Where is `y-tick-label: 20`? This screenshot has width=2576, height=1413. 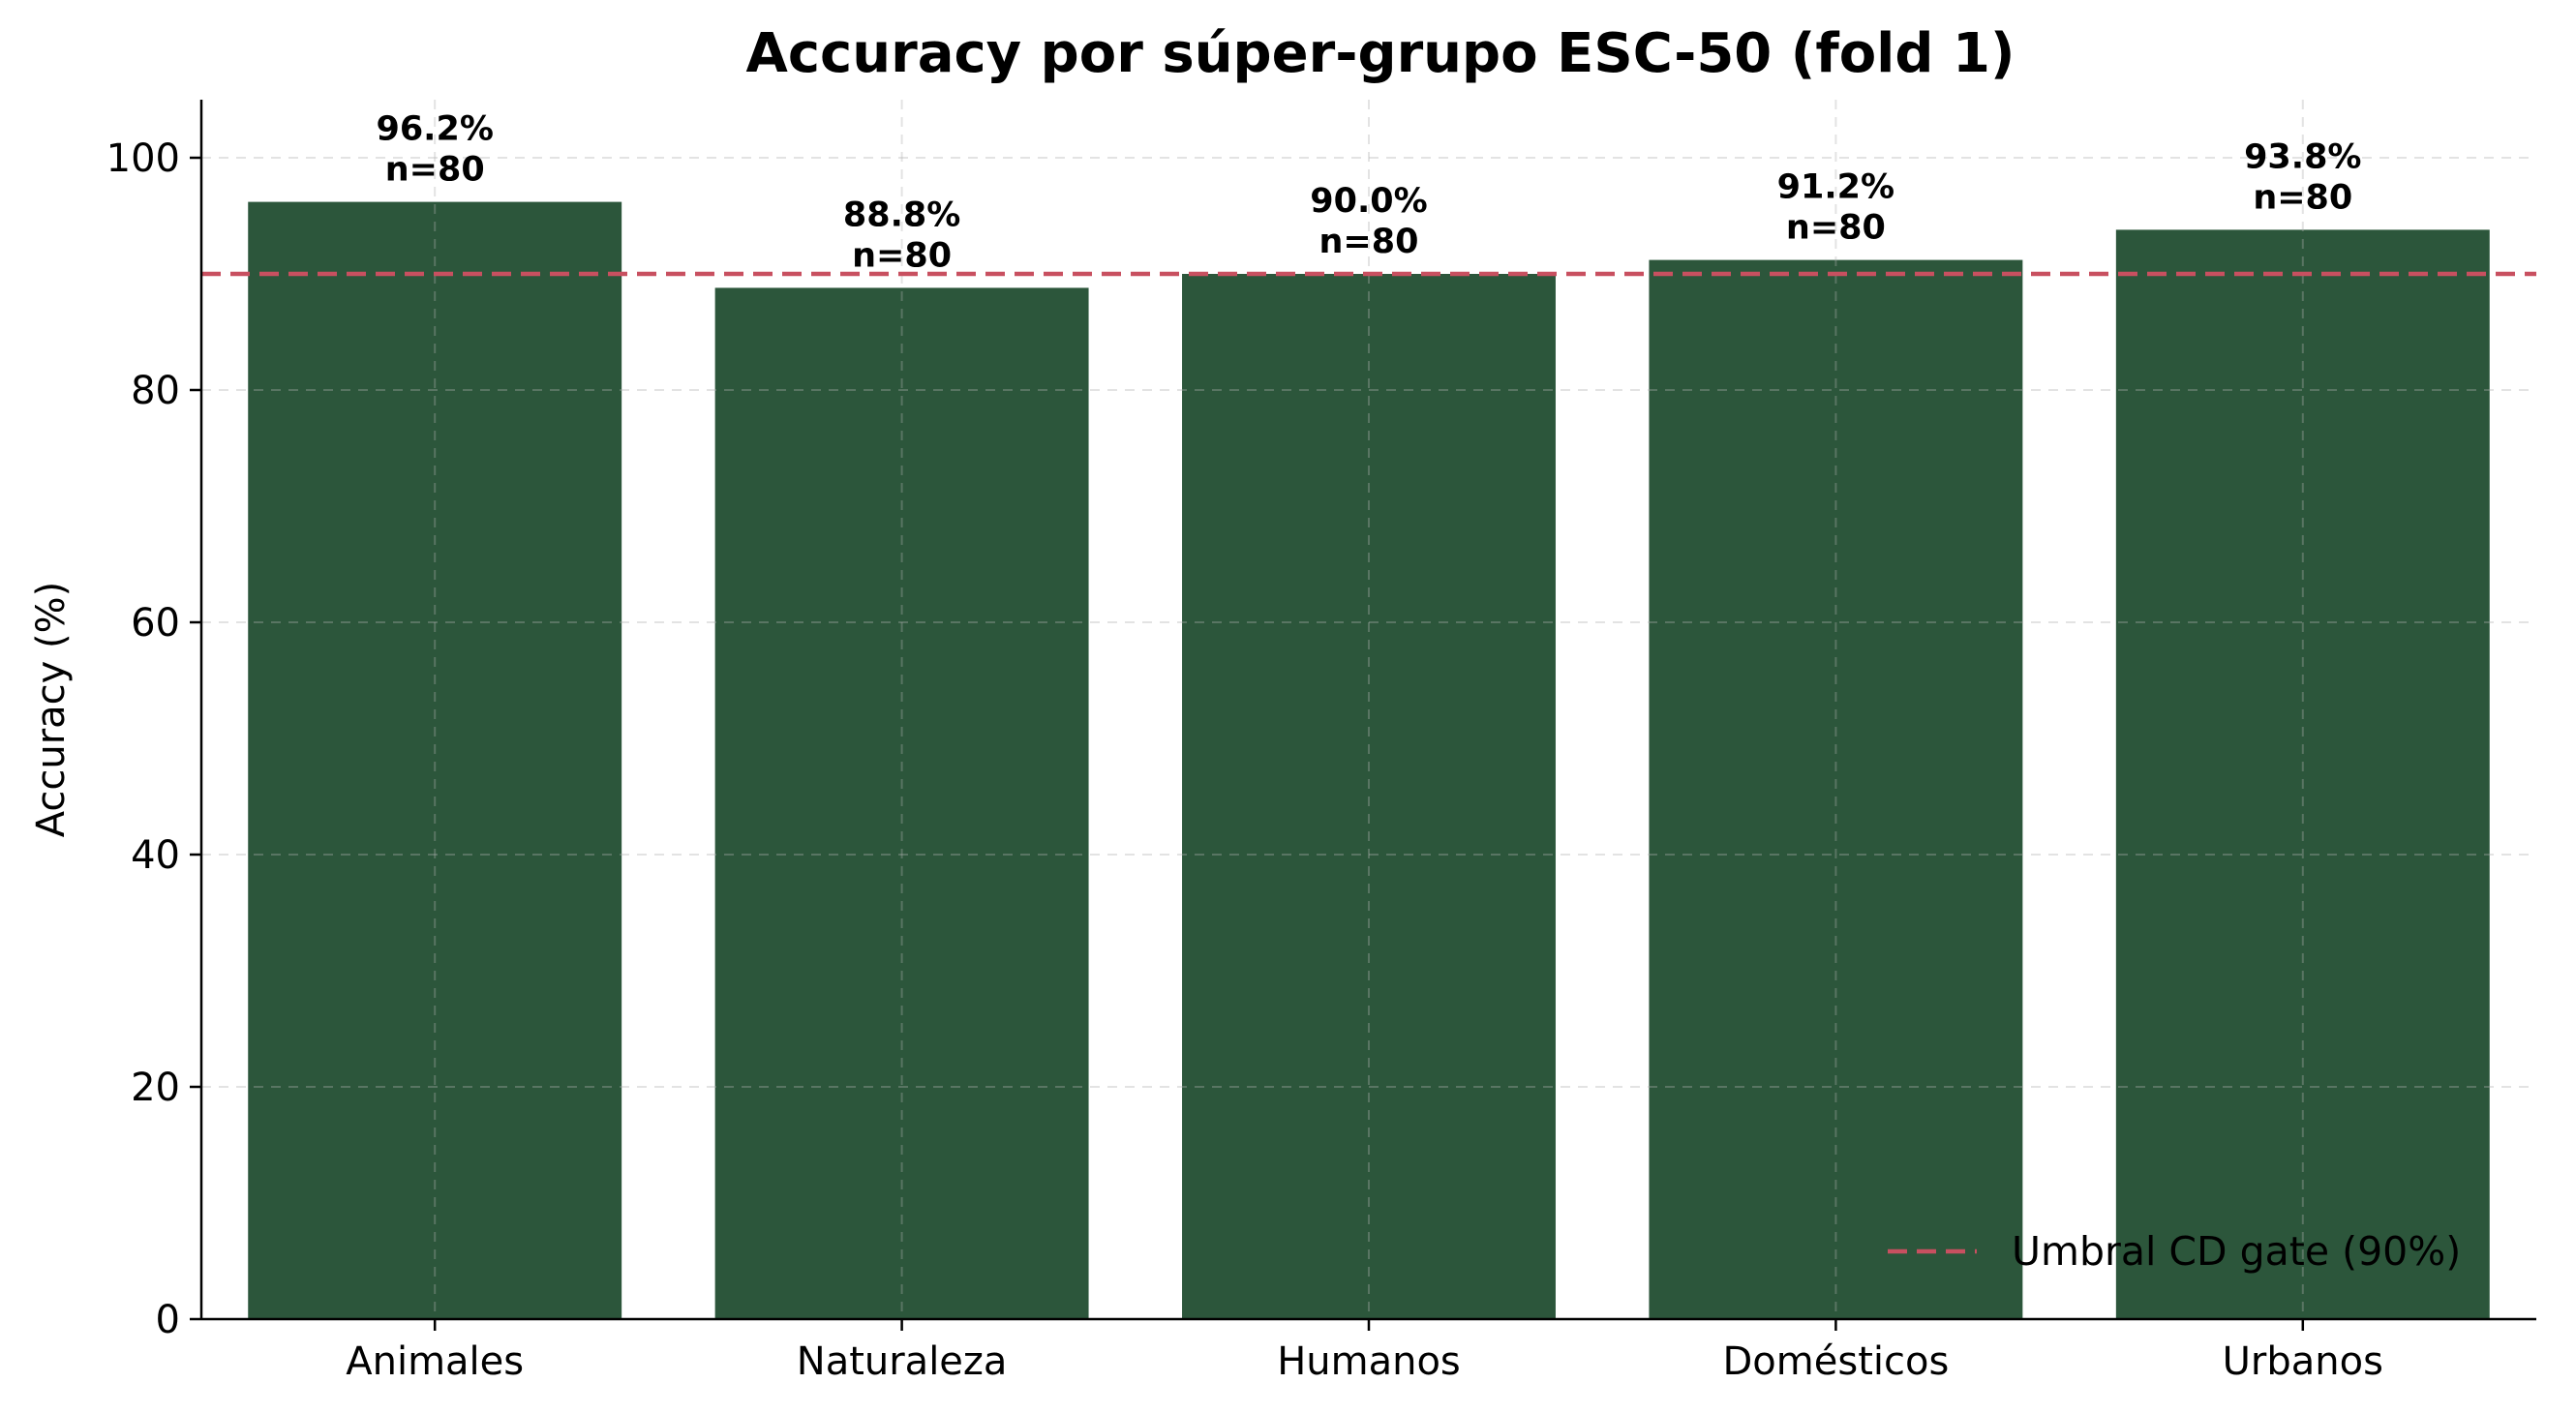 y-tick-label: 20 is located at coordinates (155, 1088).